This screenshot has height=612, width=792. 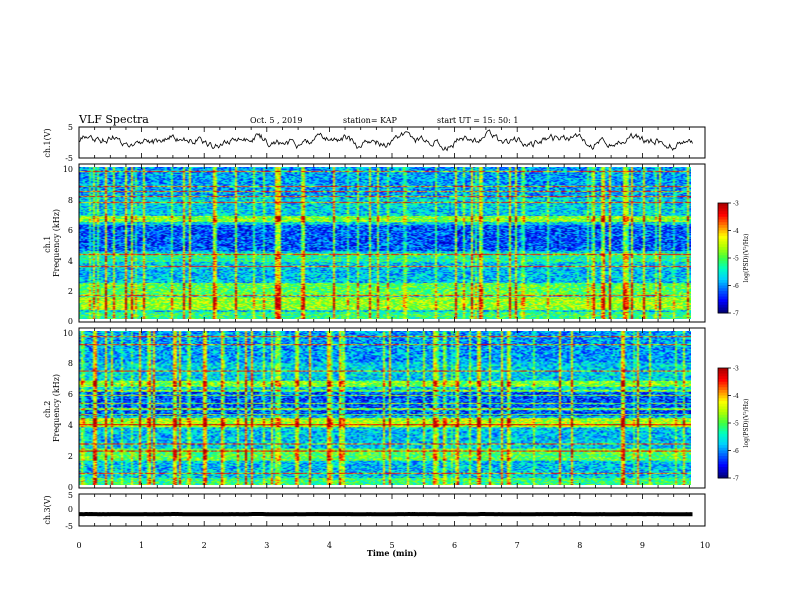 What do you see at coordinates (642, 545) in the screenshot?
I see `time-tick-label: 9` at bounding box center [642, 545].